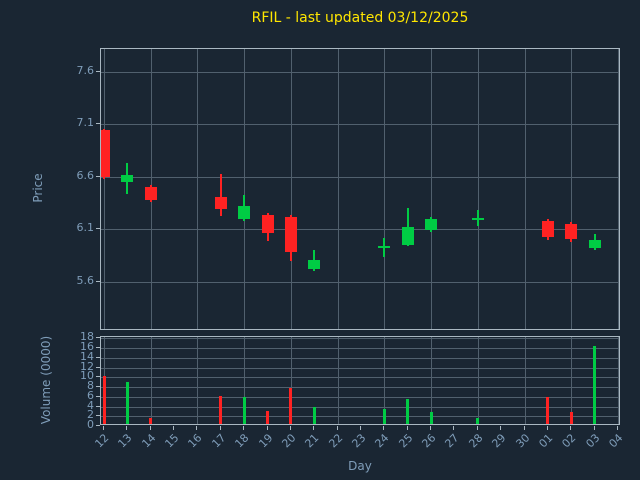 Image resolution: width=640 pixels, height=480 pixels. I want to click on x-axis-label: Day, so click(360, 466).